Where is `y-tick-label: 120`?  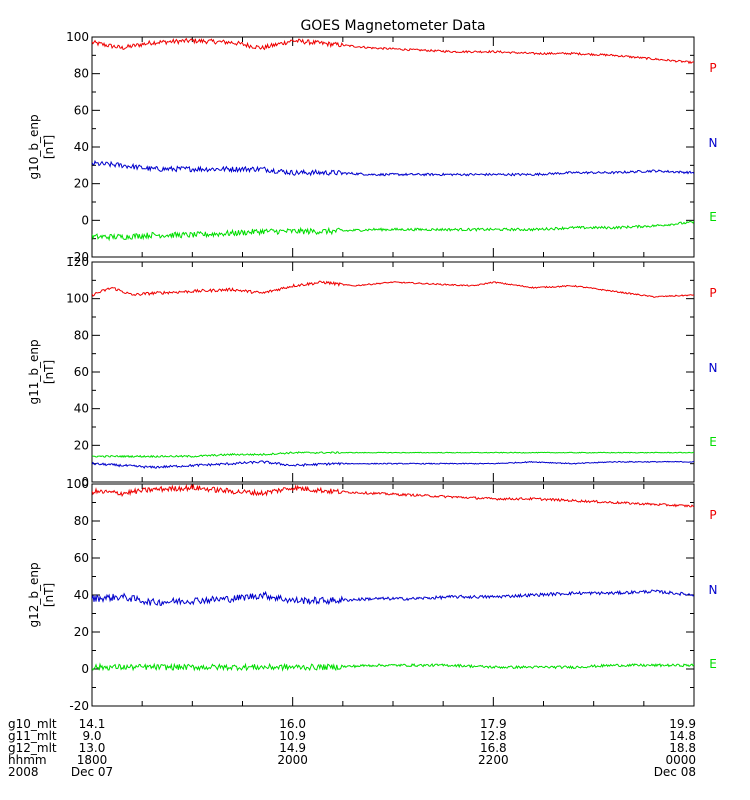 y-tick-label: 120 is located at coordinates (77, 262).